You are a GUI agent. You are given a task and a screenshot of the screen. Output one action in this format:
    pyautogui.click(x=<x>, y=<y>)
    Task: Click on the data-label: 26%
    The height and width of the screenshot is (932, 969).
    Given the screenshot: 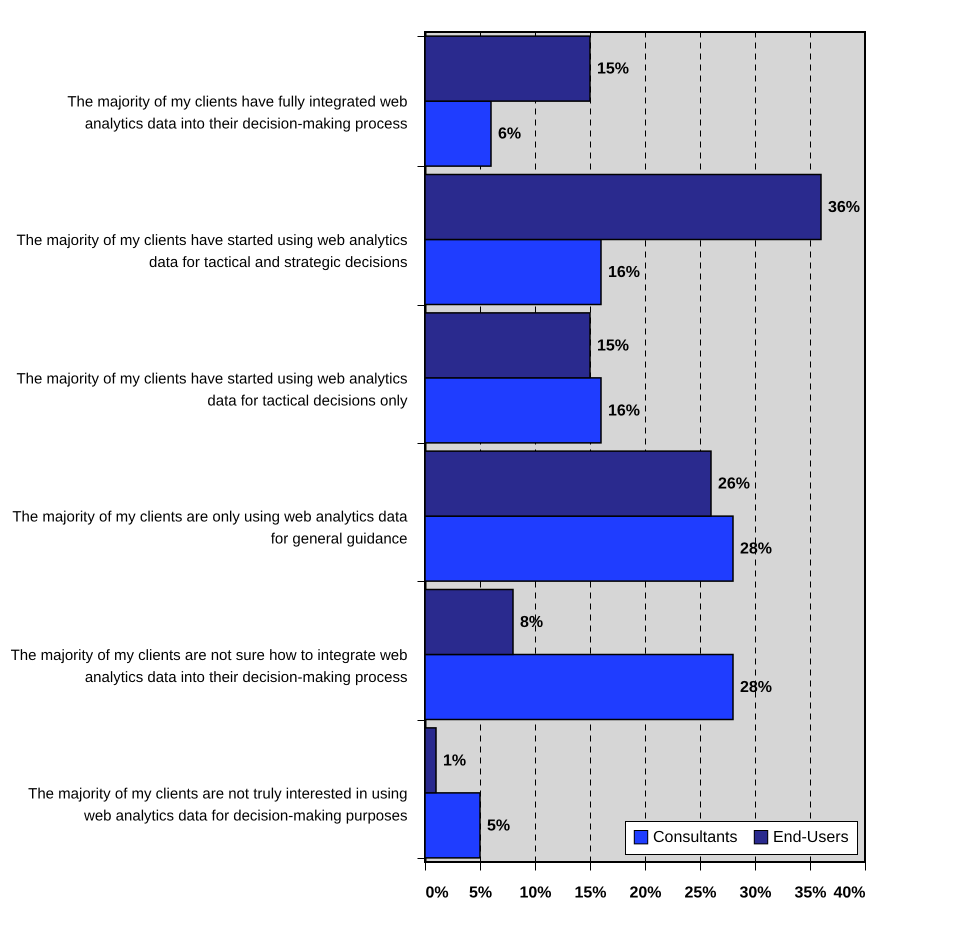 What is the action you would take?
    pyautogui.click(x=734, y=484)
    